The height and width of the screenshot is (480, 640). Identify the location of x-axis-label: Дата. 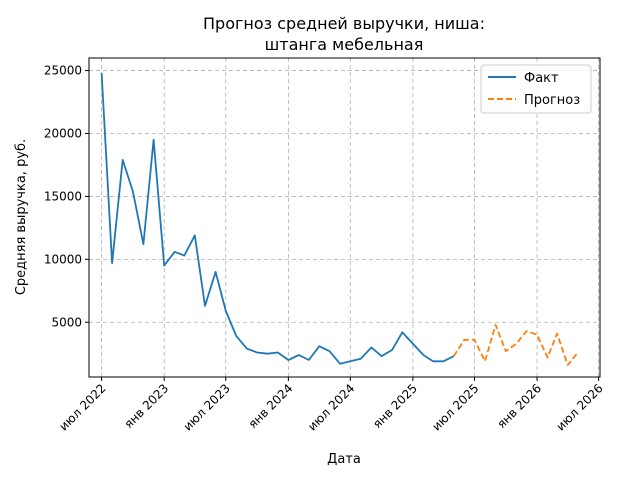
(344, 459).